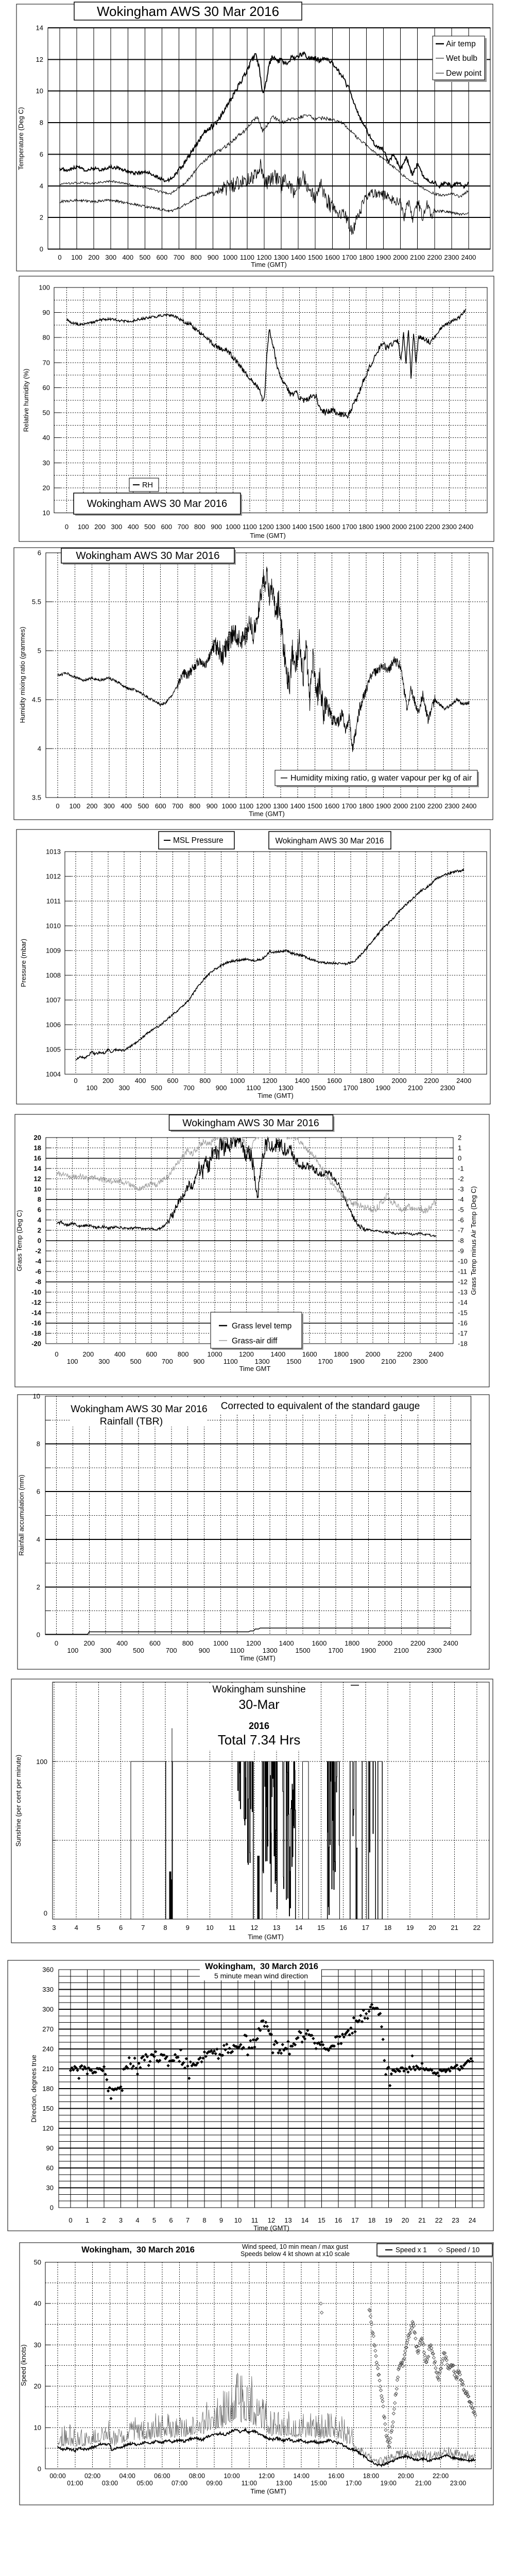 The height and width of the screenshot is (2576, 515). I want to click on svg-text: 10:00, so click(231, 2476).